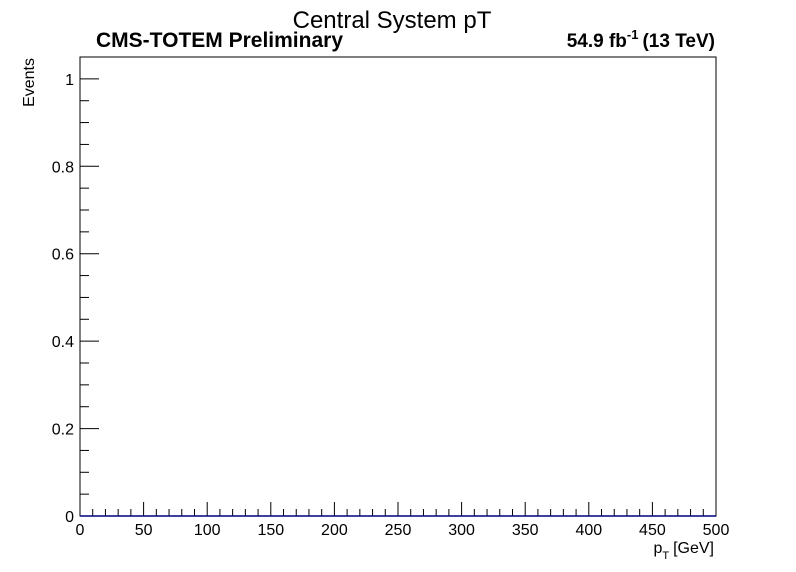 This screenshot has width=796, height=572. Describe the element at coordinates (219, 40) in the screenshot. I see `experiment-label: CMS-TOTEM Preliminary` at that location.